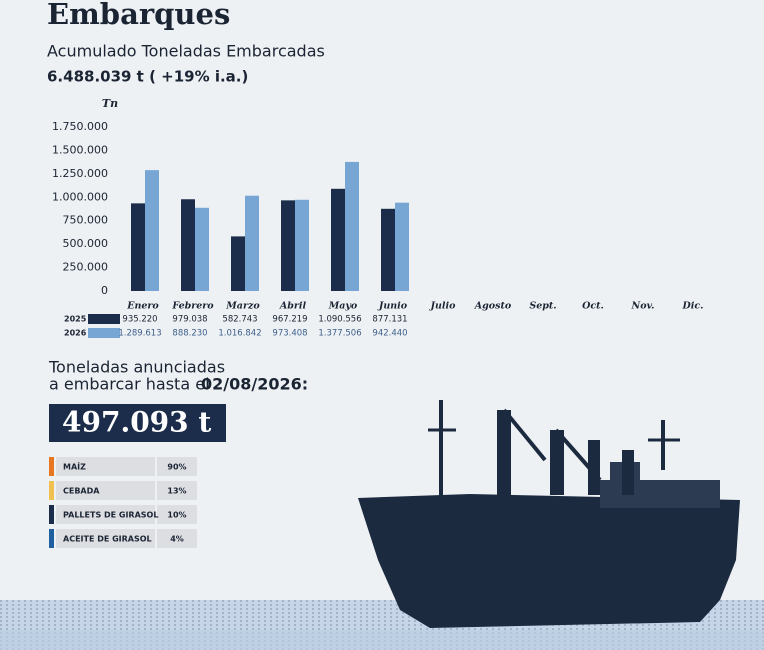 This screenshot has width=764, height=650. I want to click on y-tick-label: 1.250.000, so click(80, 173).